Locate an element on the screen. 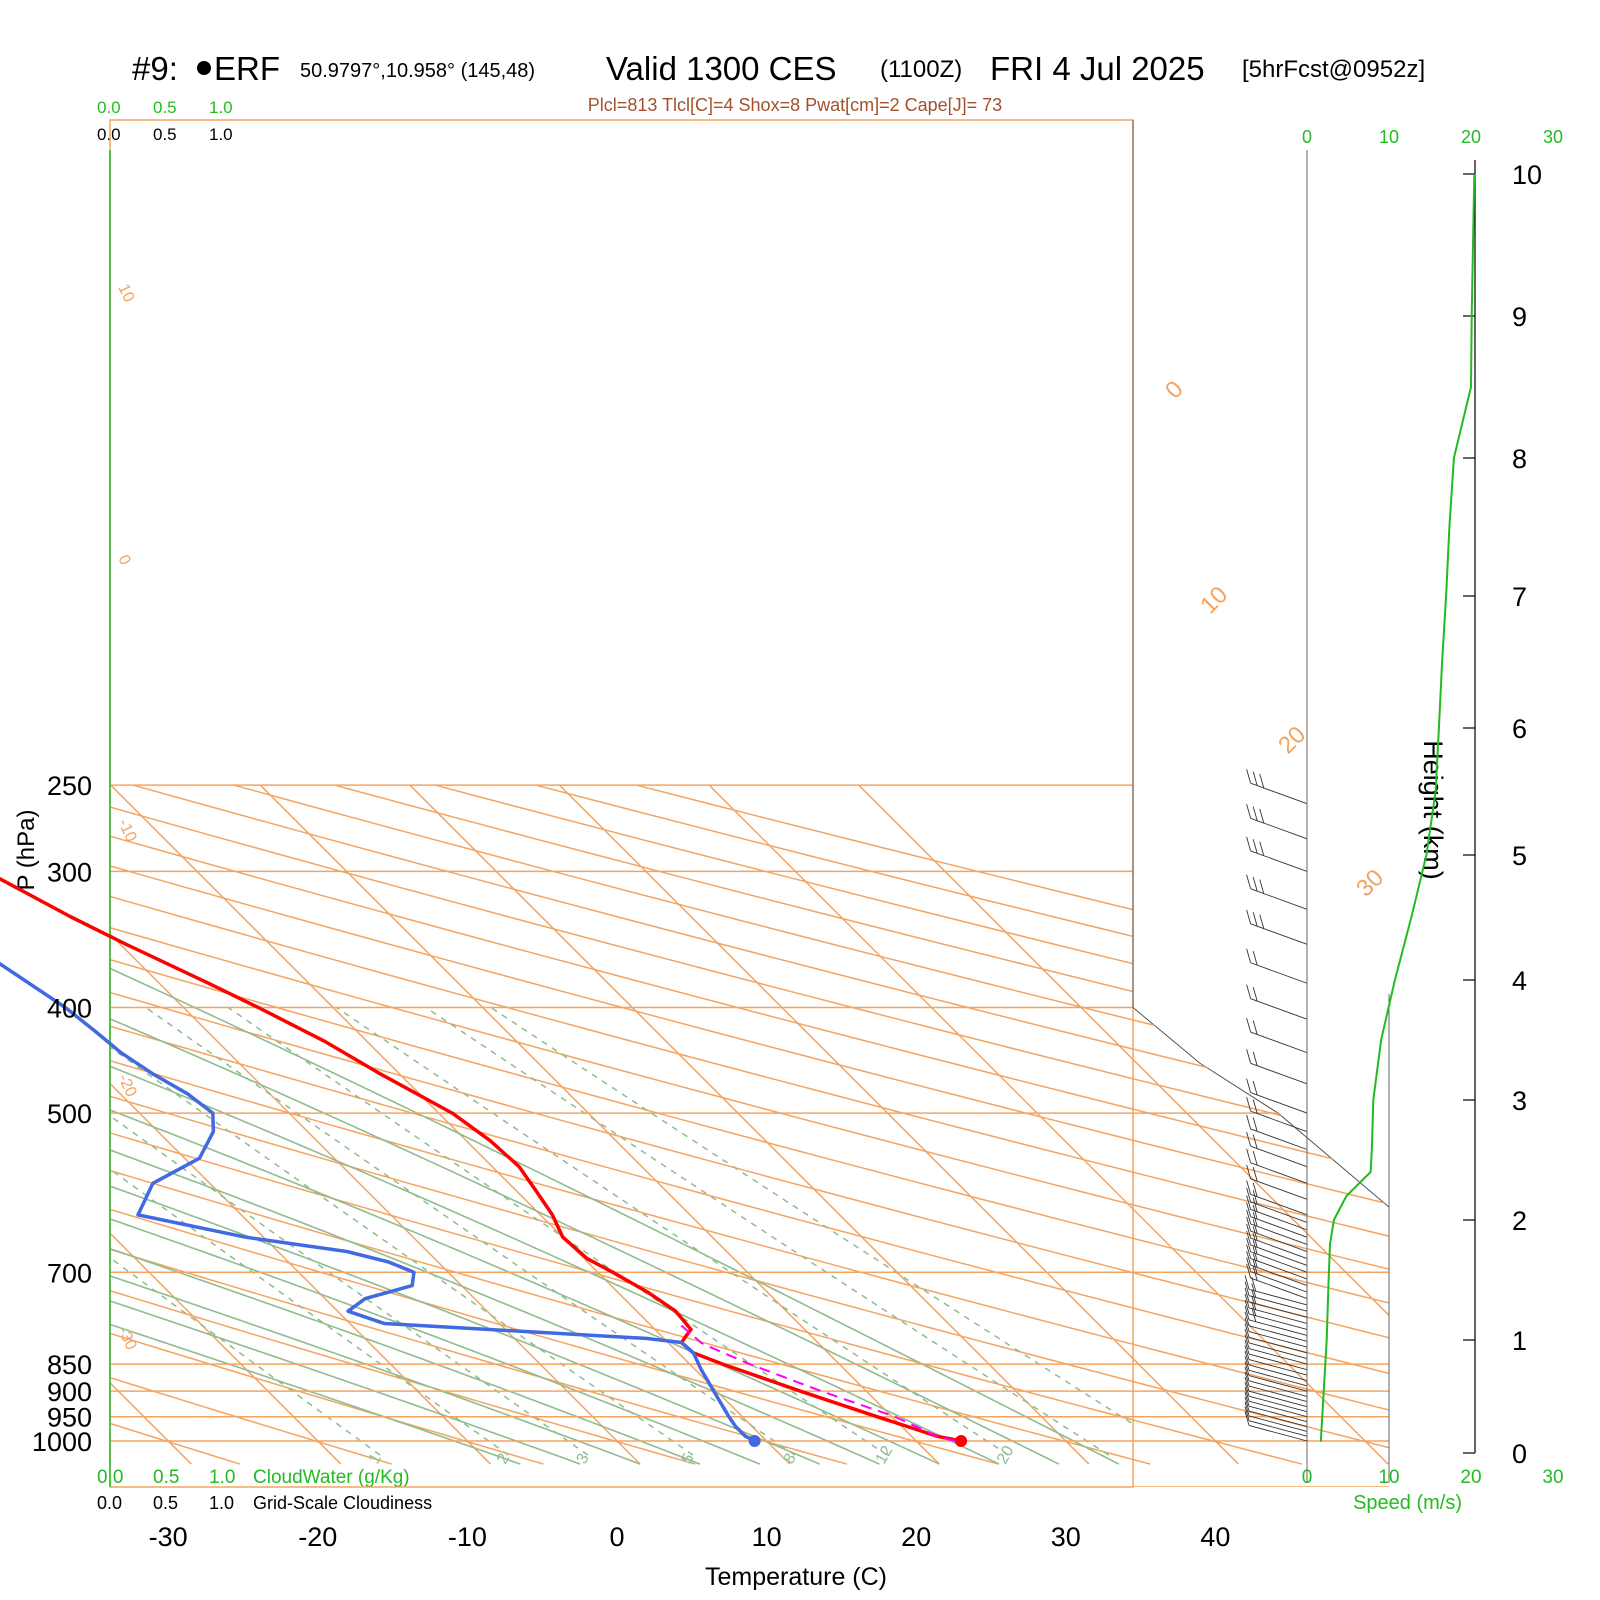 This screenshot has width=1600, height=1600. forecast-info: [5hrFcst@0952z] is located at coordinates (1333, 69).